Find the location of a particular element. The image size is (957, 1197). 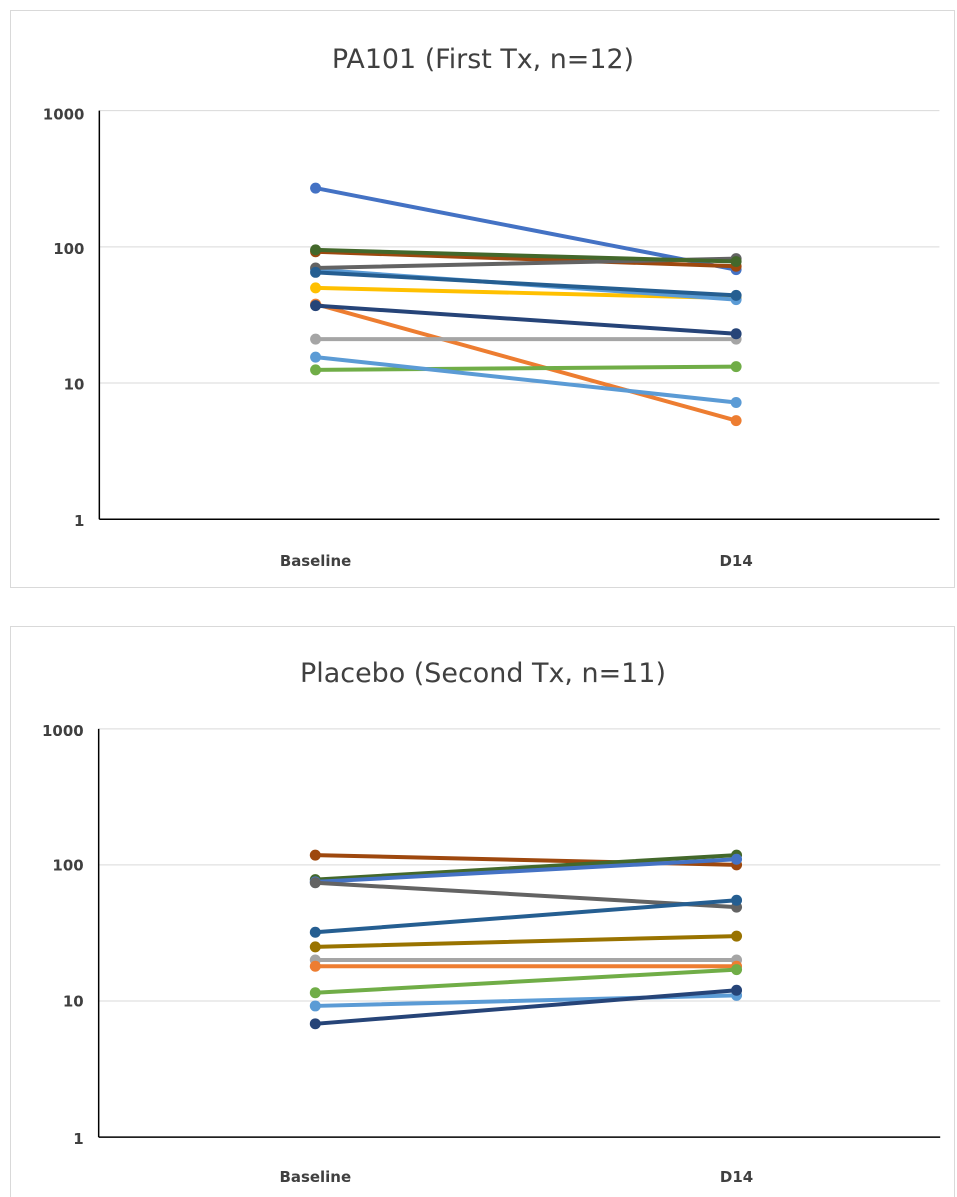

chart-title: Placebo (Second Tx, n=11) is located at coordinates (483, 673).